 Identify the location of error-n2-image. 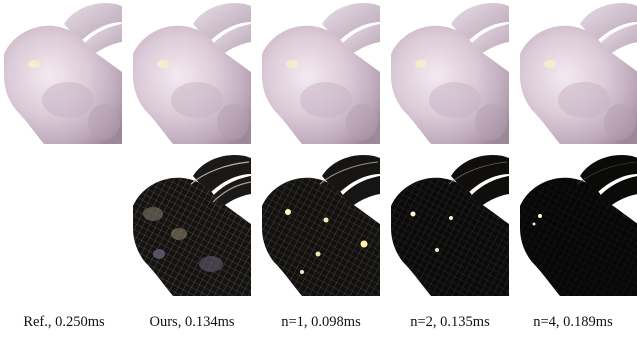
(450, 225).